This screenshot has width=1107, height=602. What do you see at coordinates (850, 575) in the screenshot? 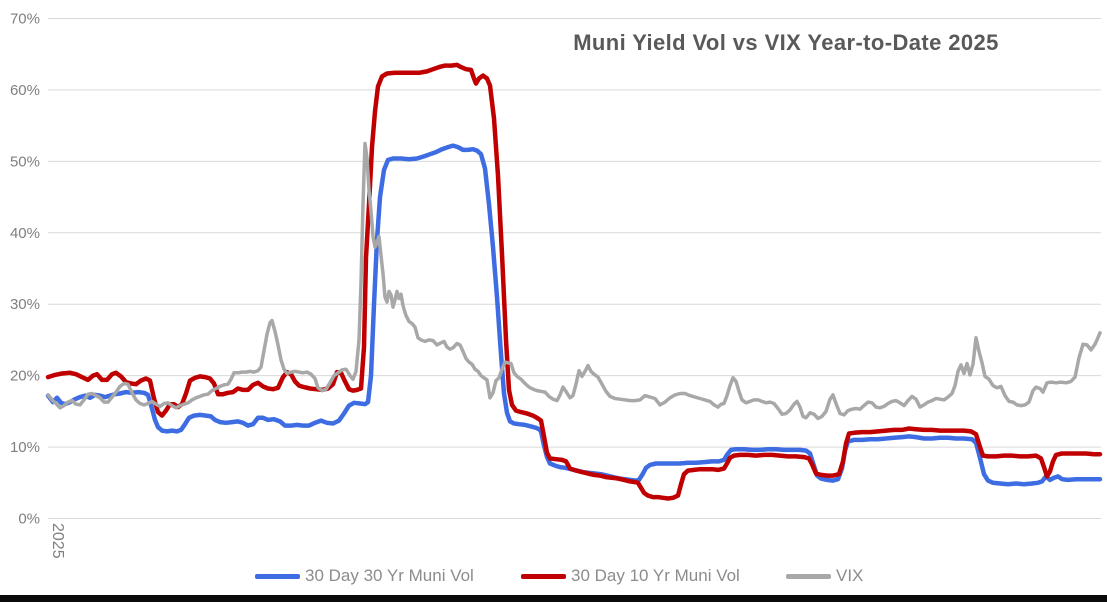
I see `legend-label-vix: VIX` at bounding box center [850, 575].